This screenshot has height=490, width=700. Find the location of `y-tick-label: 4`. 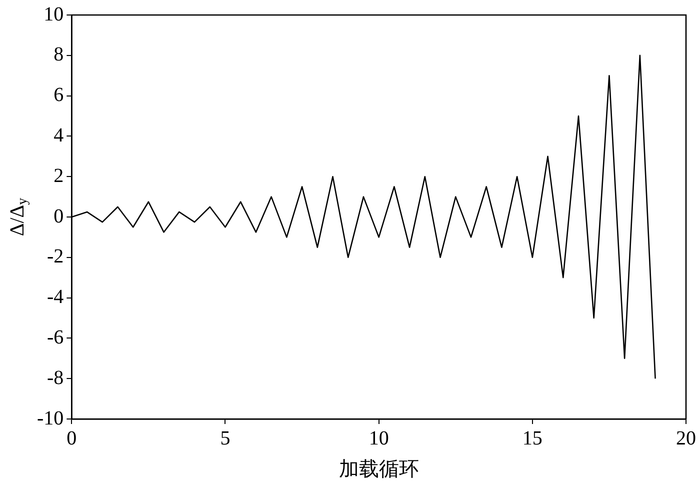

y-tick-label: 4 is located at coordinates (59, 135).